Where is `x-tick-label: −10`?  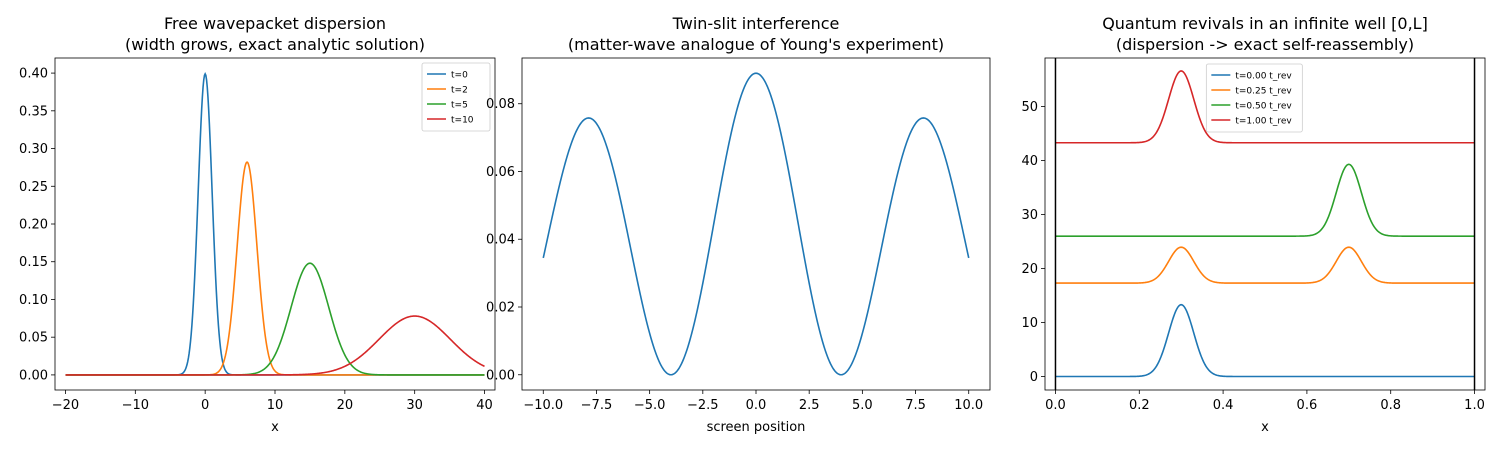
x-tick-label: −10 is located at coordinates (135, 405).